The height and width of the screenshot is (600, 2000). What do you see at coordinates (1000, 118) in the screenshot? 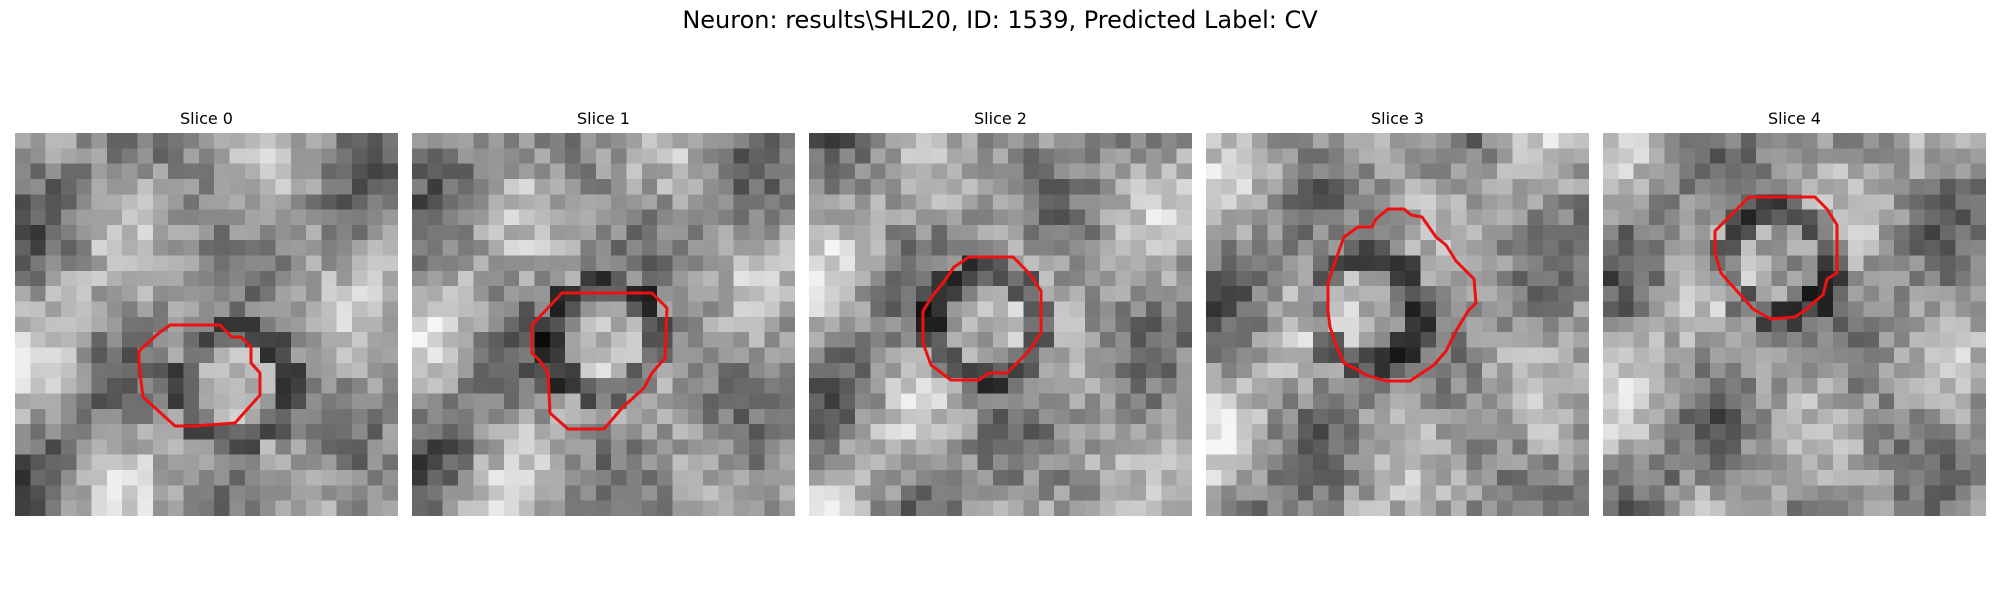
I see `slice-title: Slice 2` at bounding box center [1000, 118].